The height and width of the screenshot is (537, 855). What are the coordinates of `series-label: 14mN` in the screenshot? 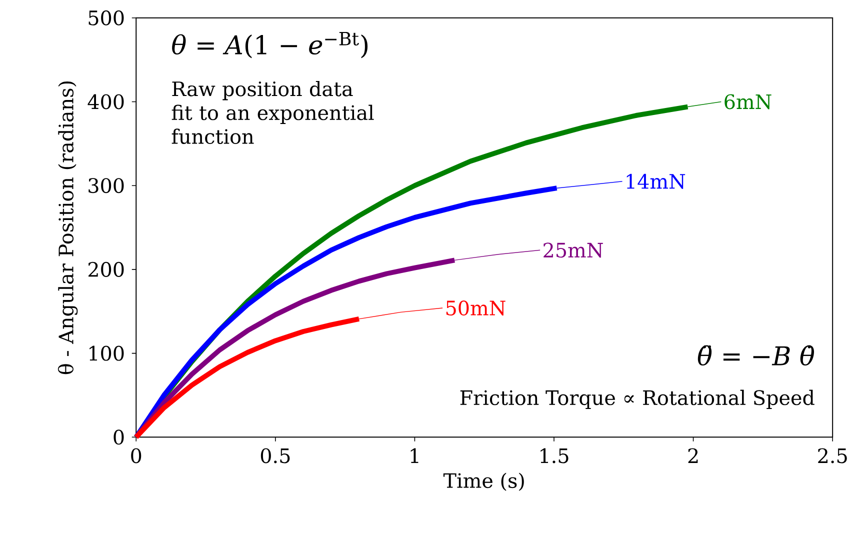 It's located at (656, 182).